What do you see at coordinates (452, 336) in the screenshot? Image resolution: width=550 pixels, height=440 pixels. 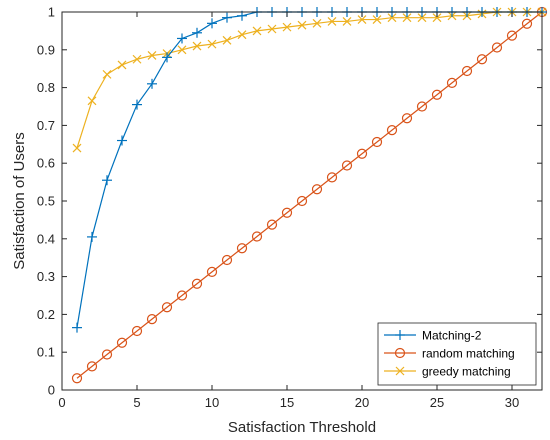 I see `legend-label: Matching-2` at bounding box center [452, 336].